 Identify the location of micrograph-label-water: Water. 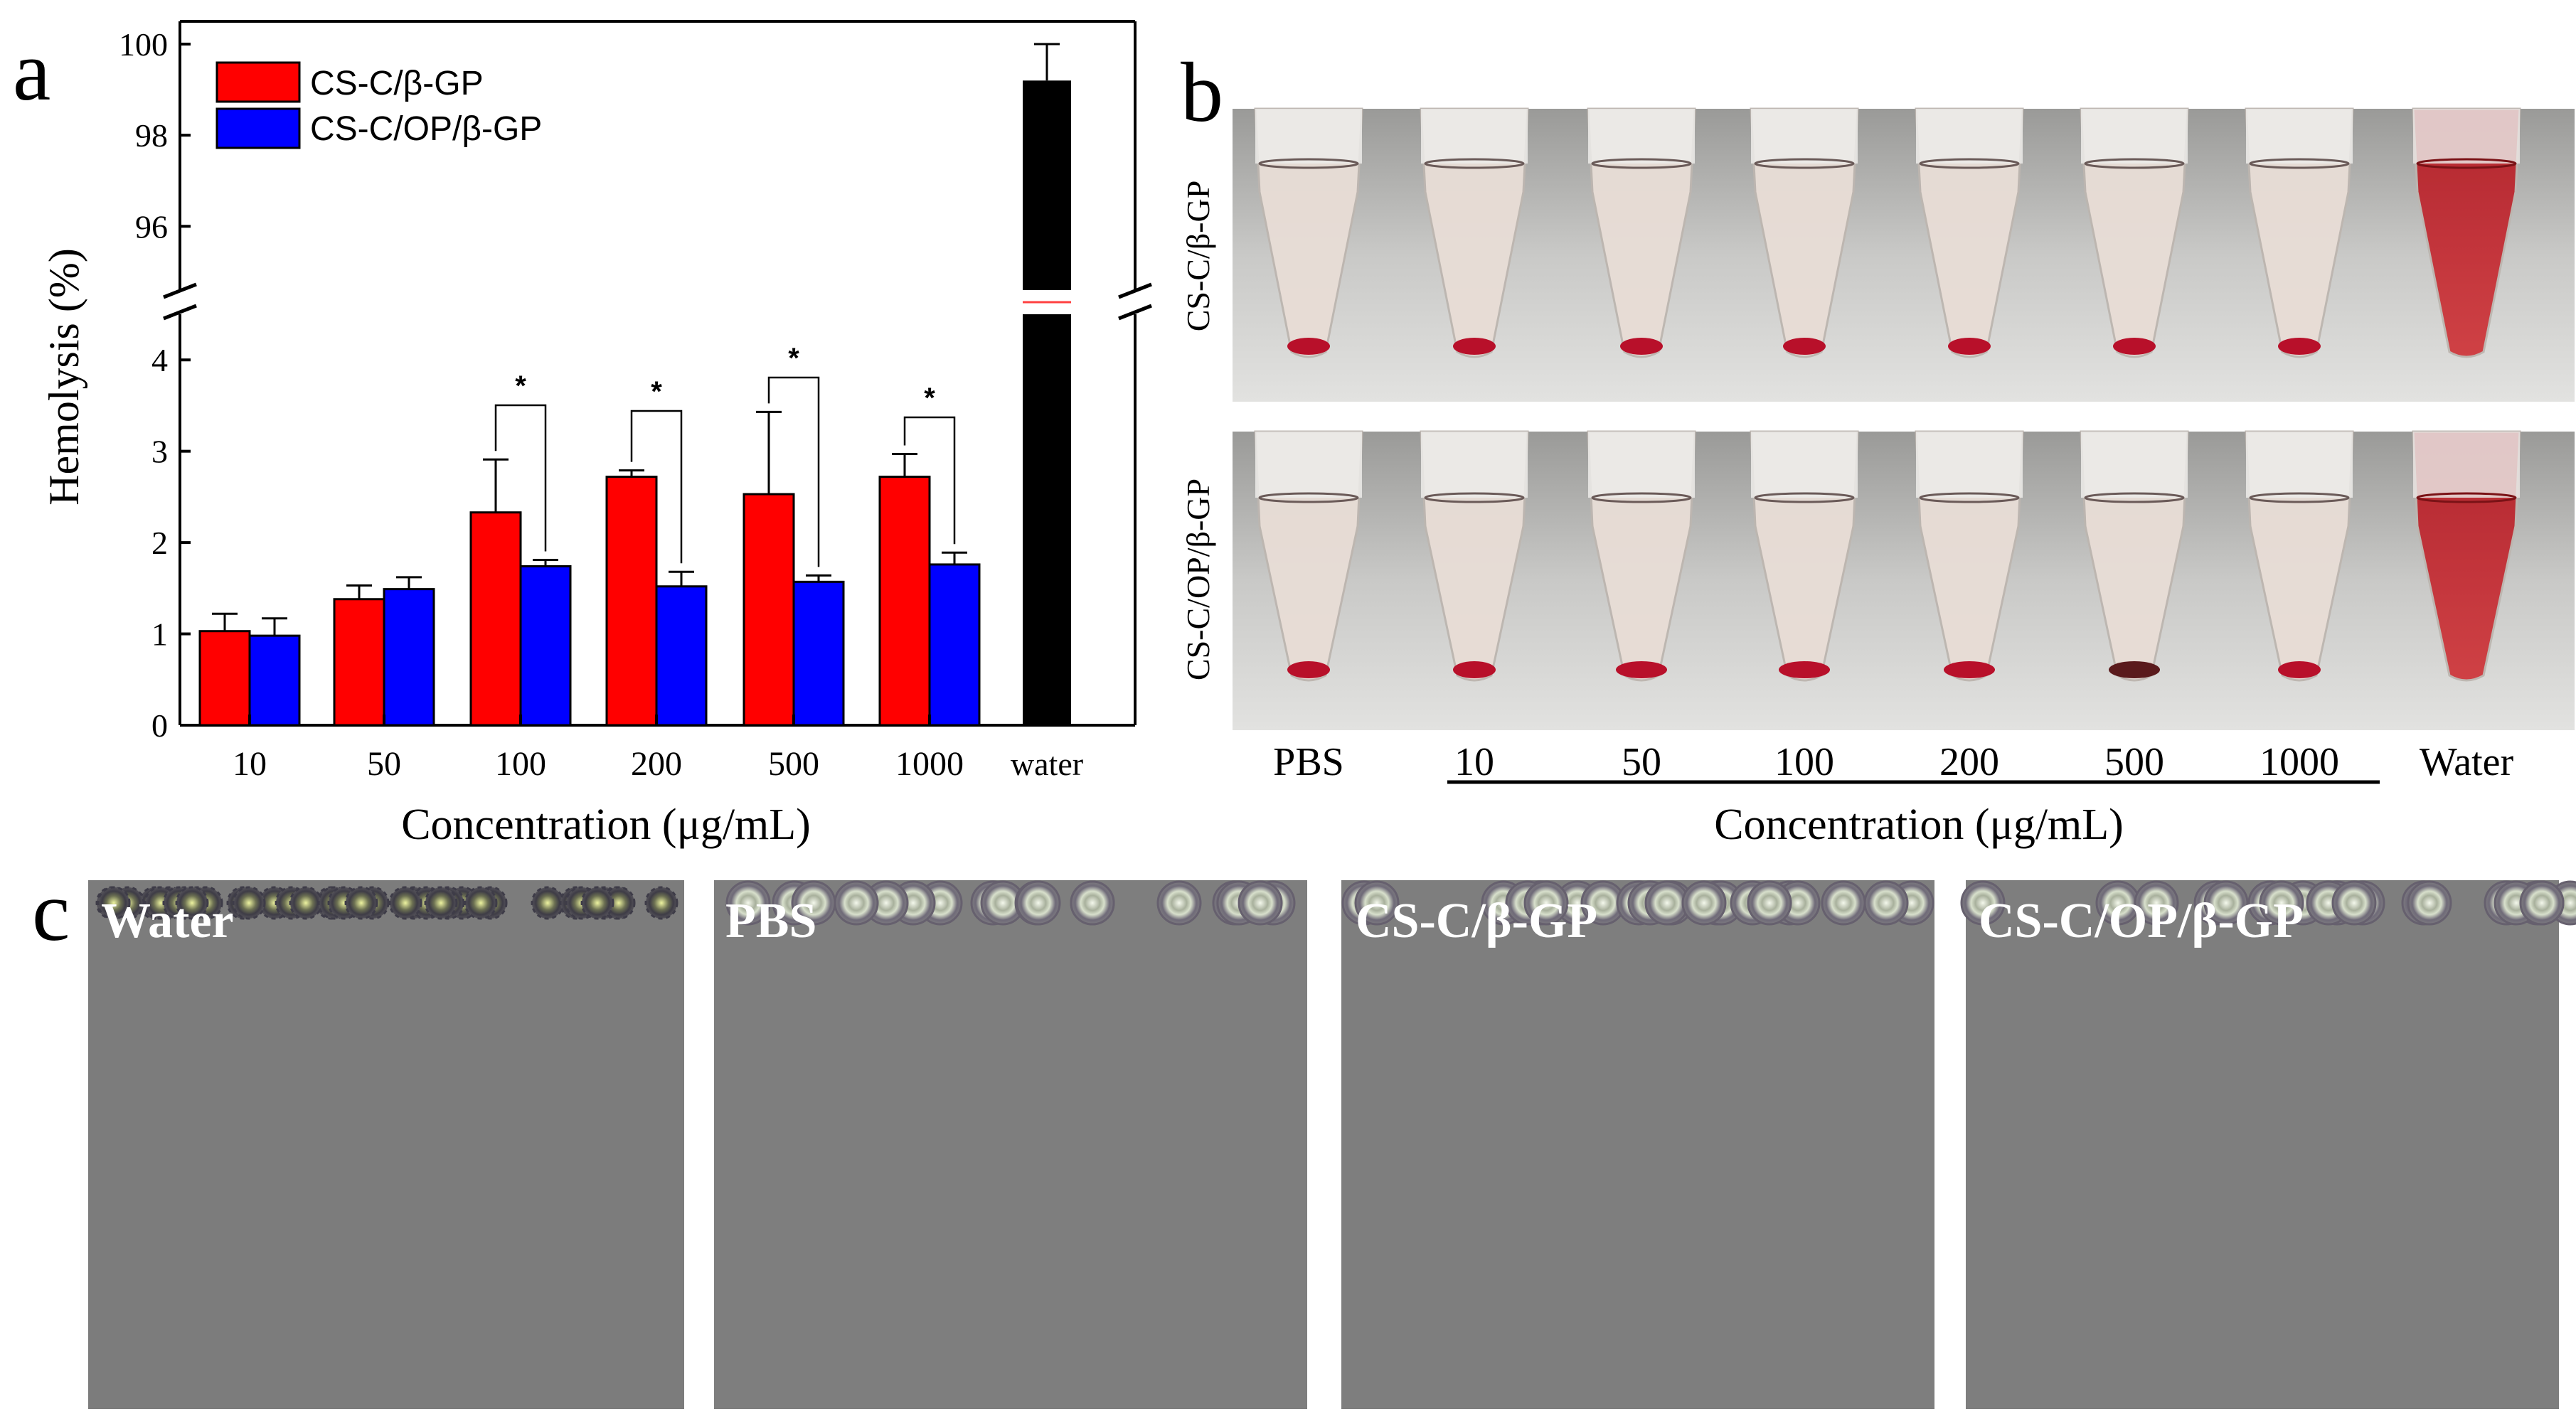
(167, 921).